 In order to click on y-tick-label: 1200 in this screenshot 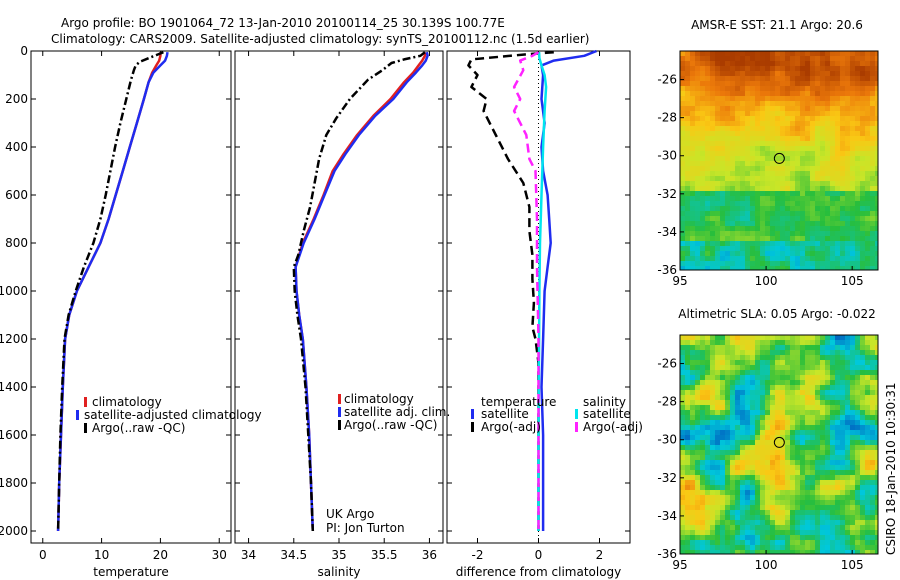, I will do `click(14, 339)`.